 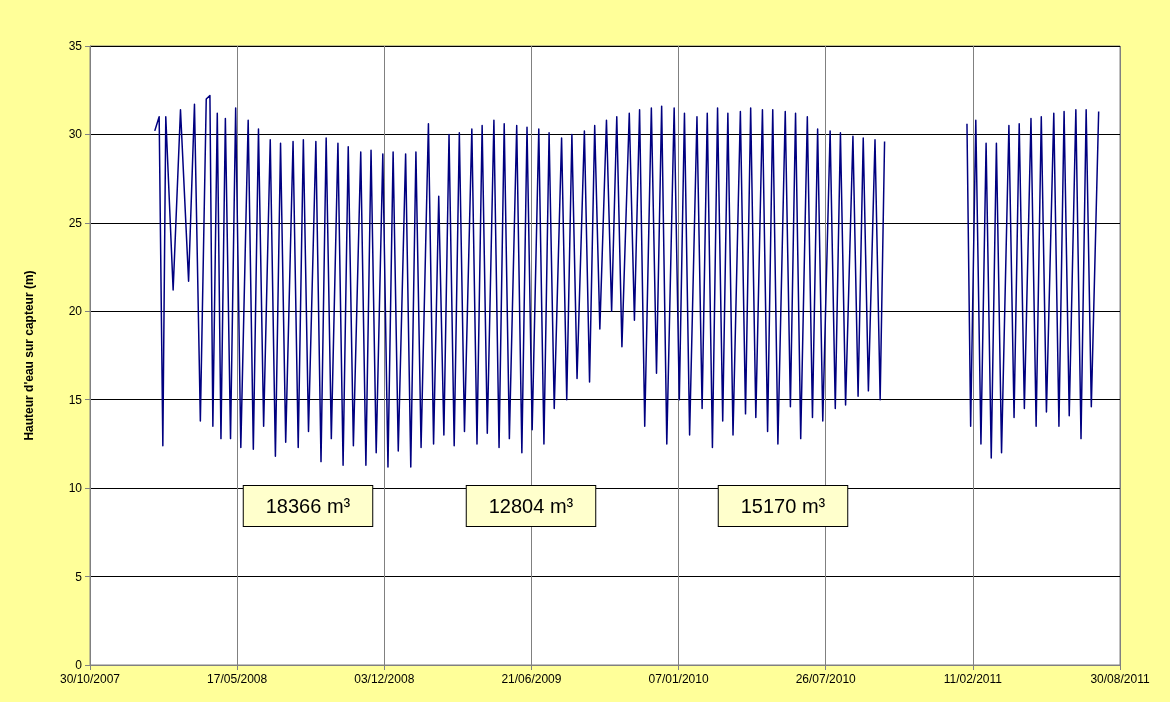 What do you see at coordinates (237, 679) in the screenshot?
I see `x-tick-label: 17/05/2008` at bounding box center [237, 679].